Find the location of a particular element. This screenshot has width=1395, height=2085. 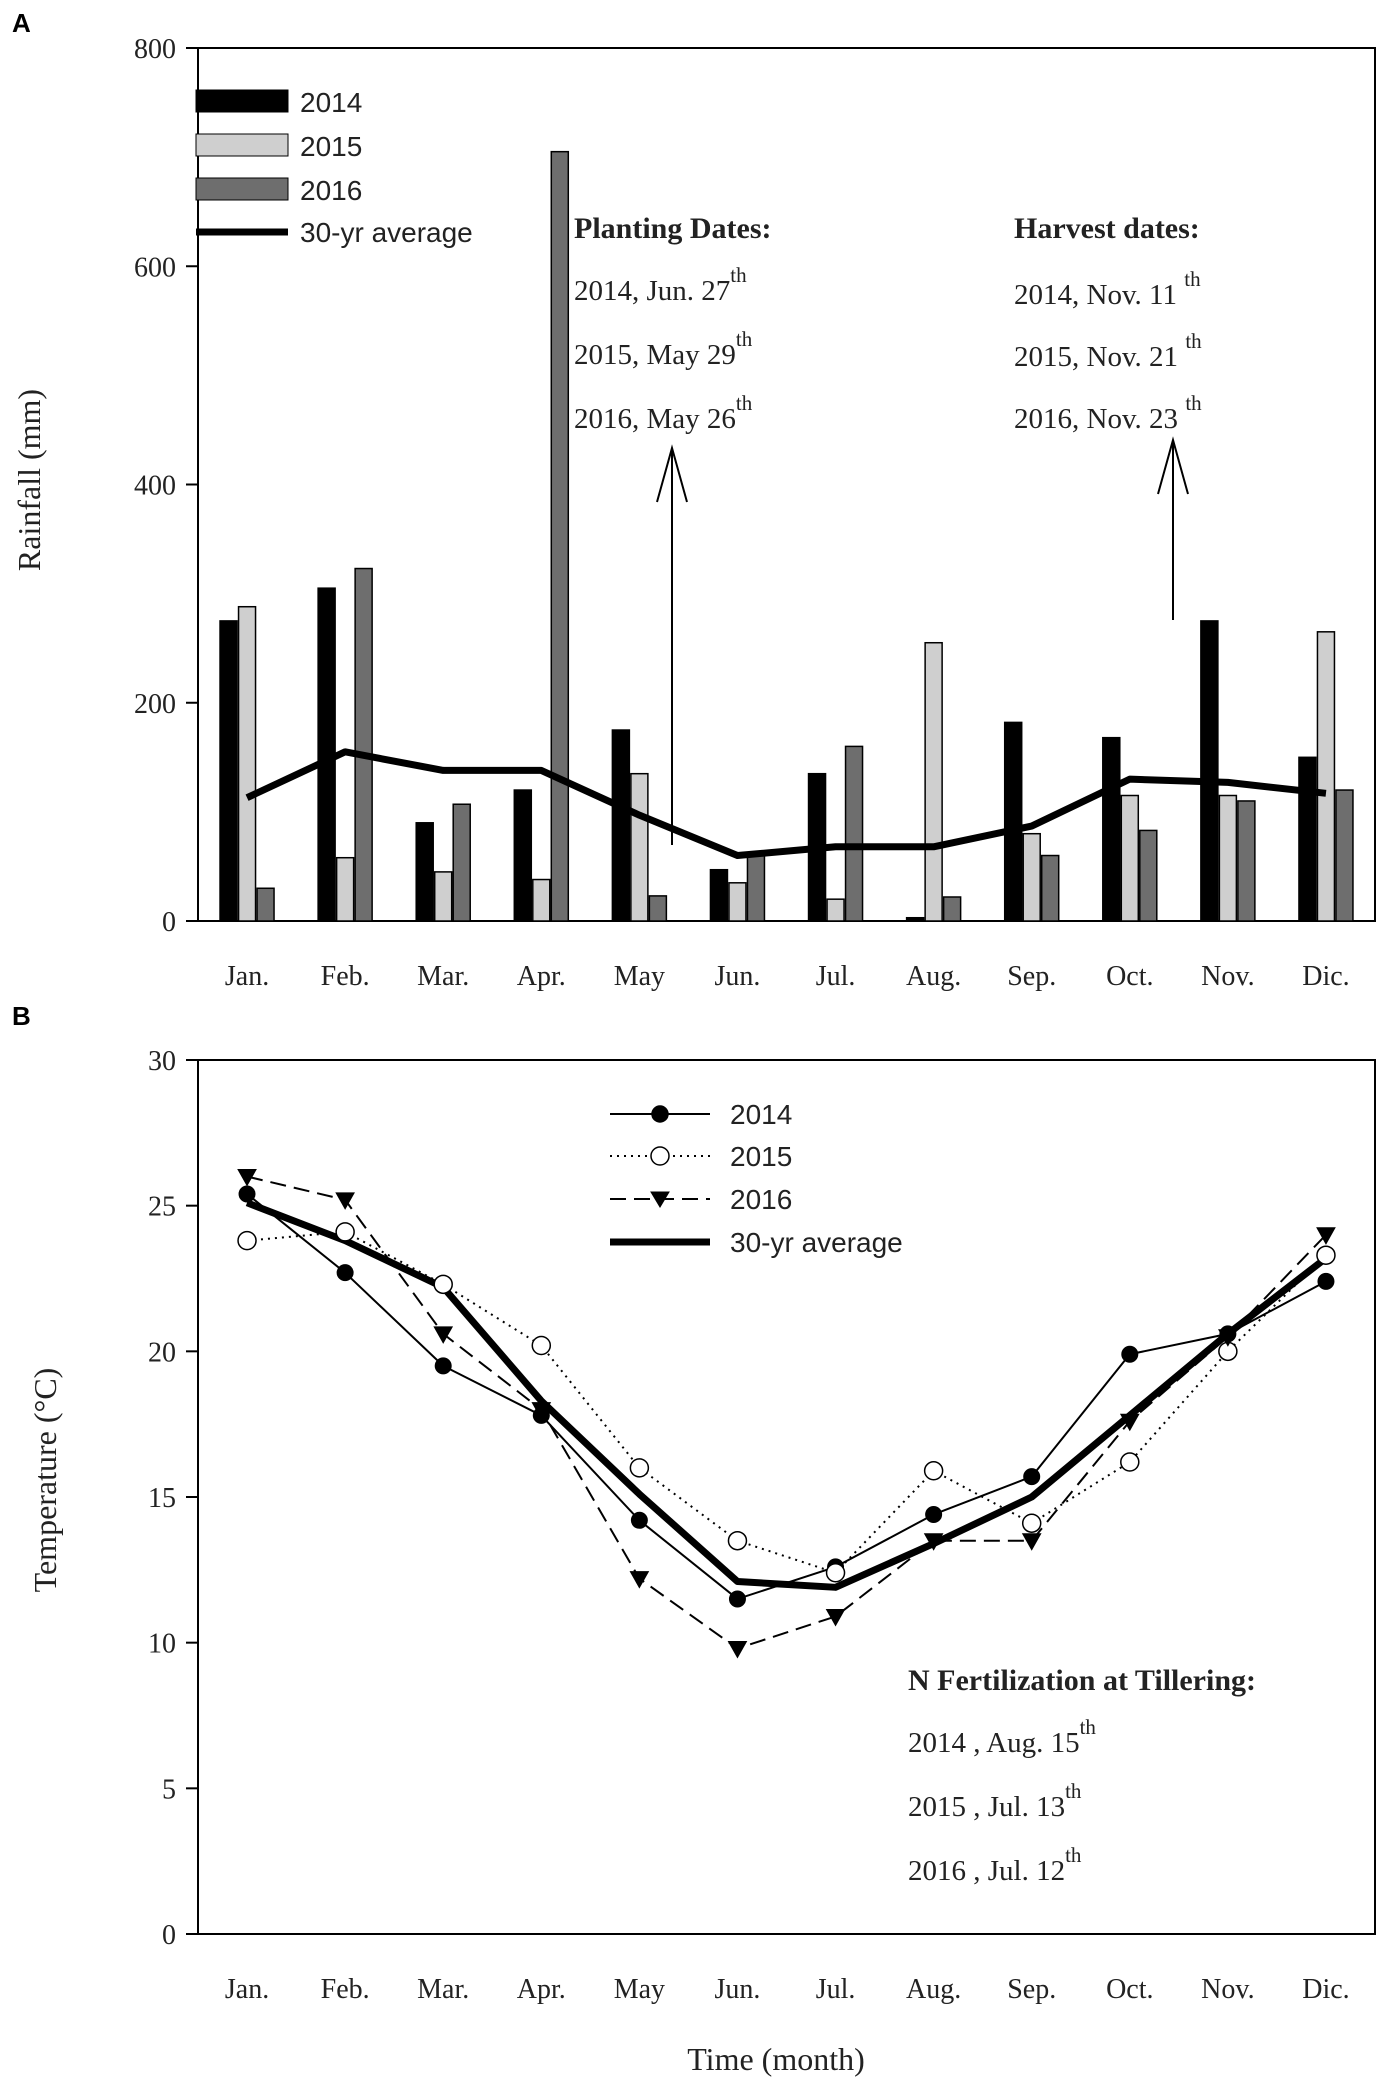

rainfall-y-axis-title: Rainfall (mm) is located at coordinates (29, 480).